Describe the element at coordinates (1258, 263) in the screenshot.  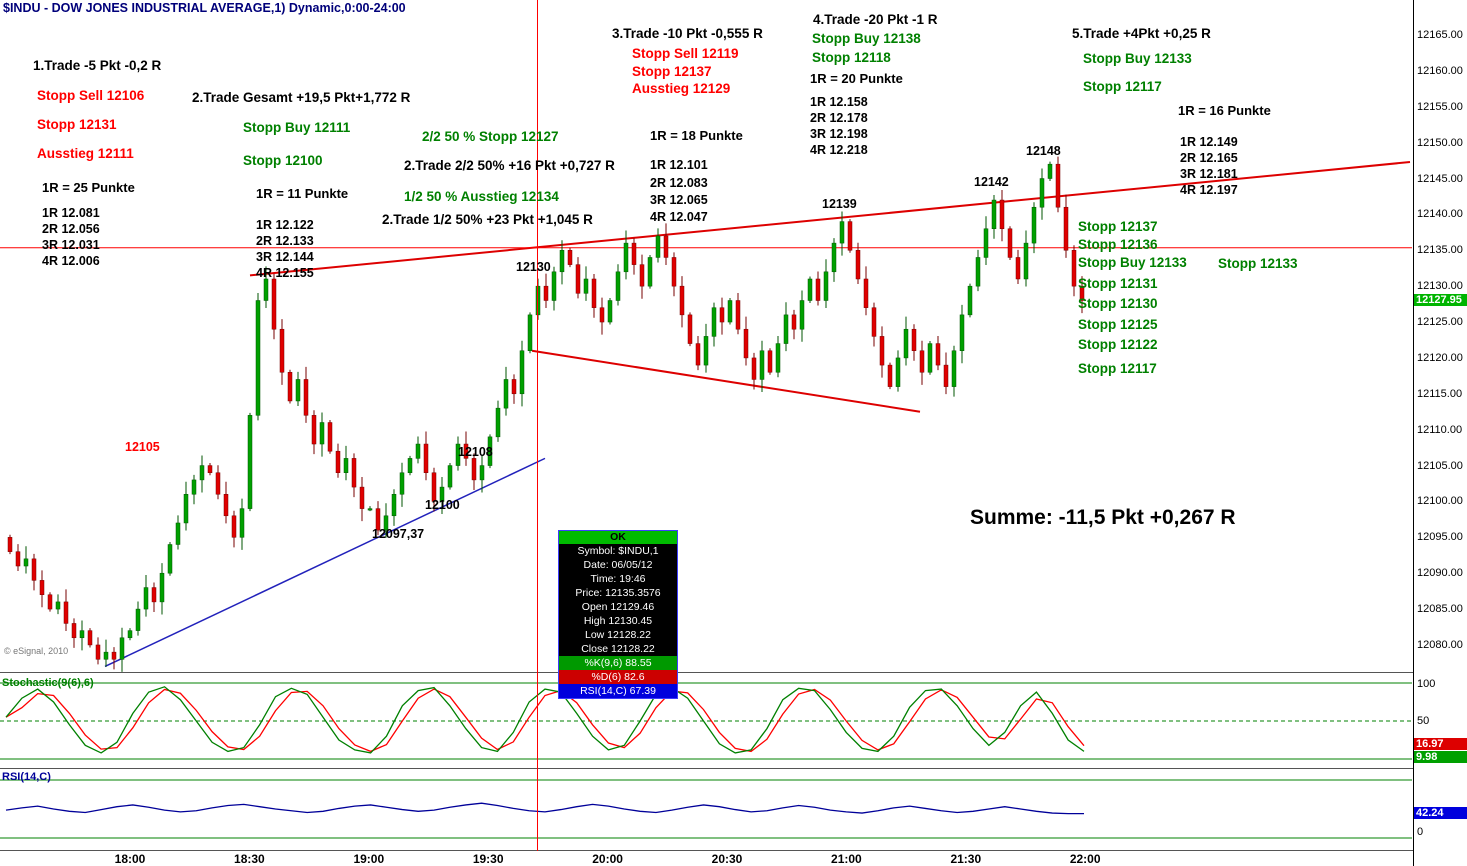
I see `stop-list-item: Stopp 12133` at that location.